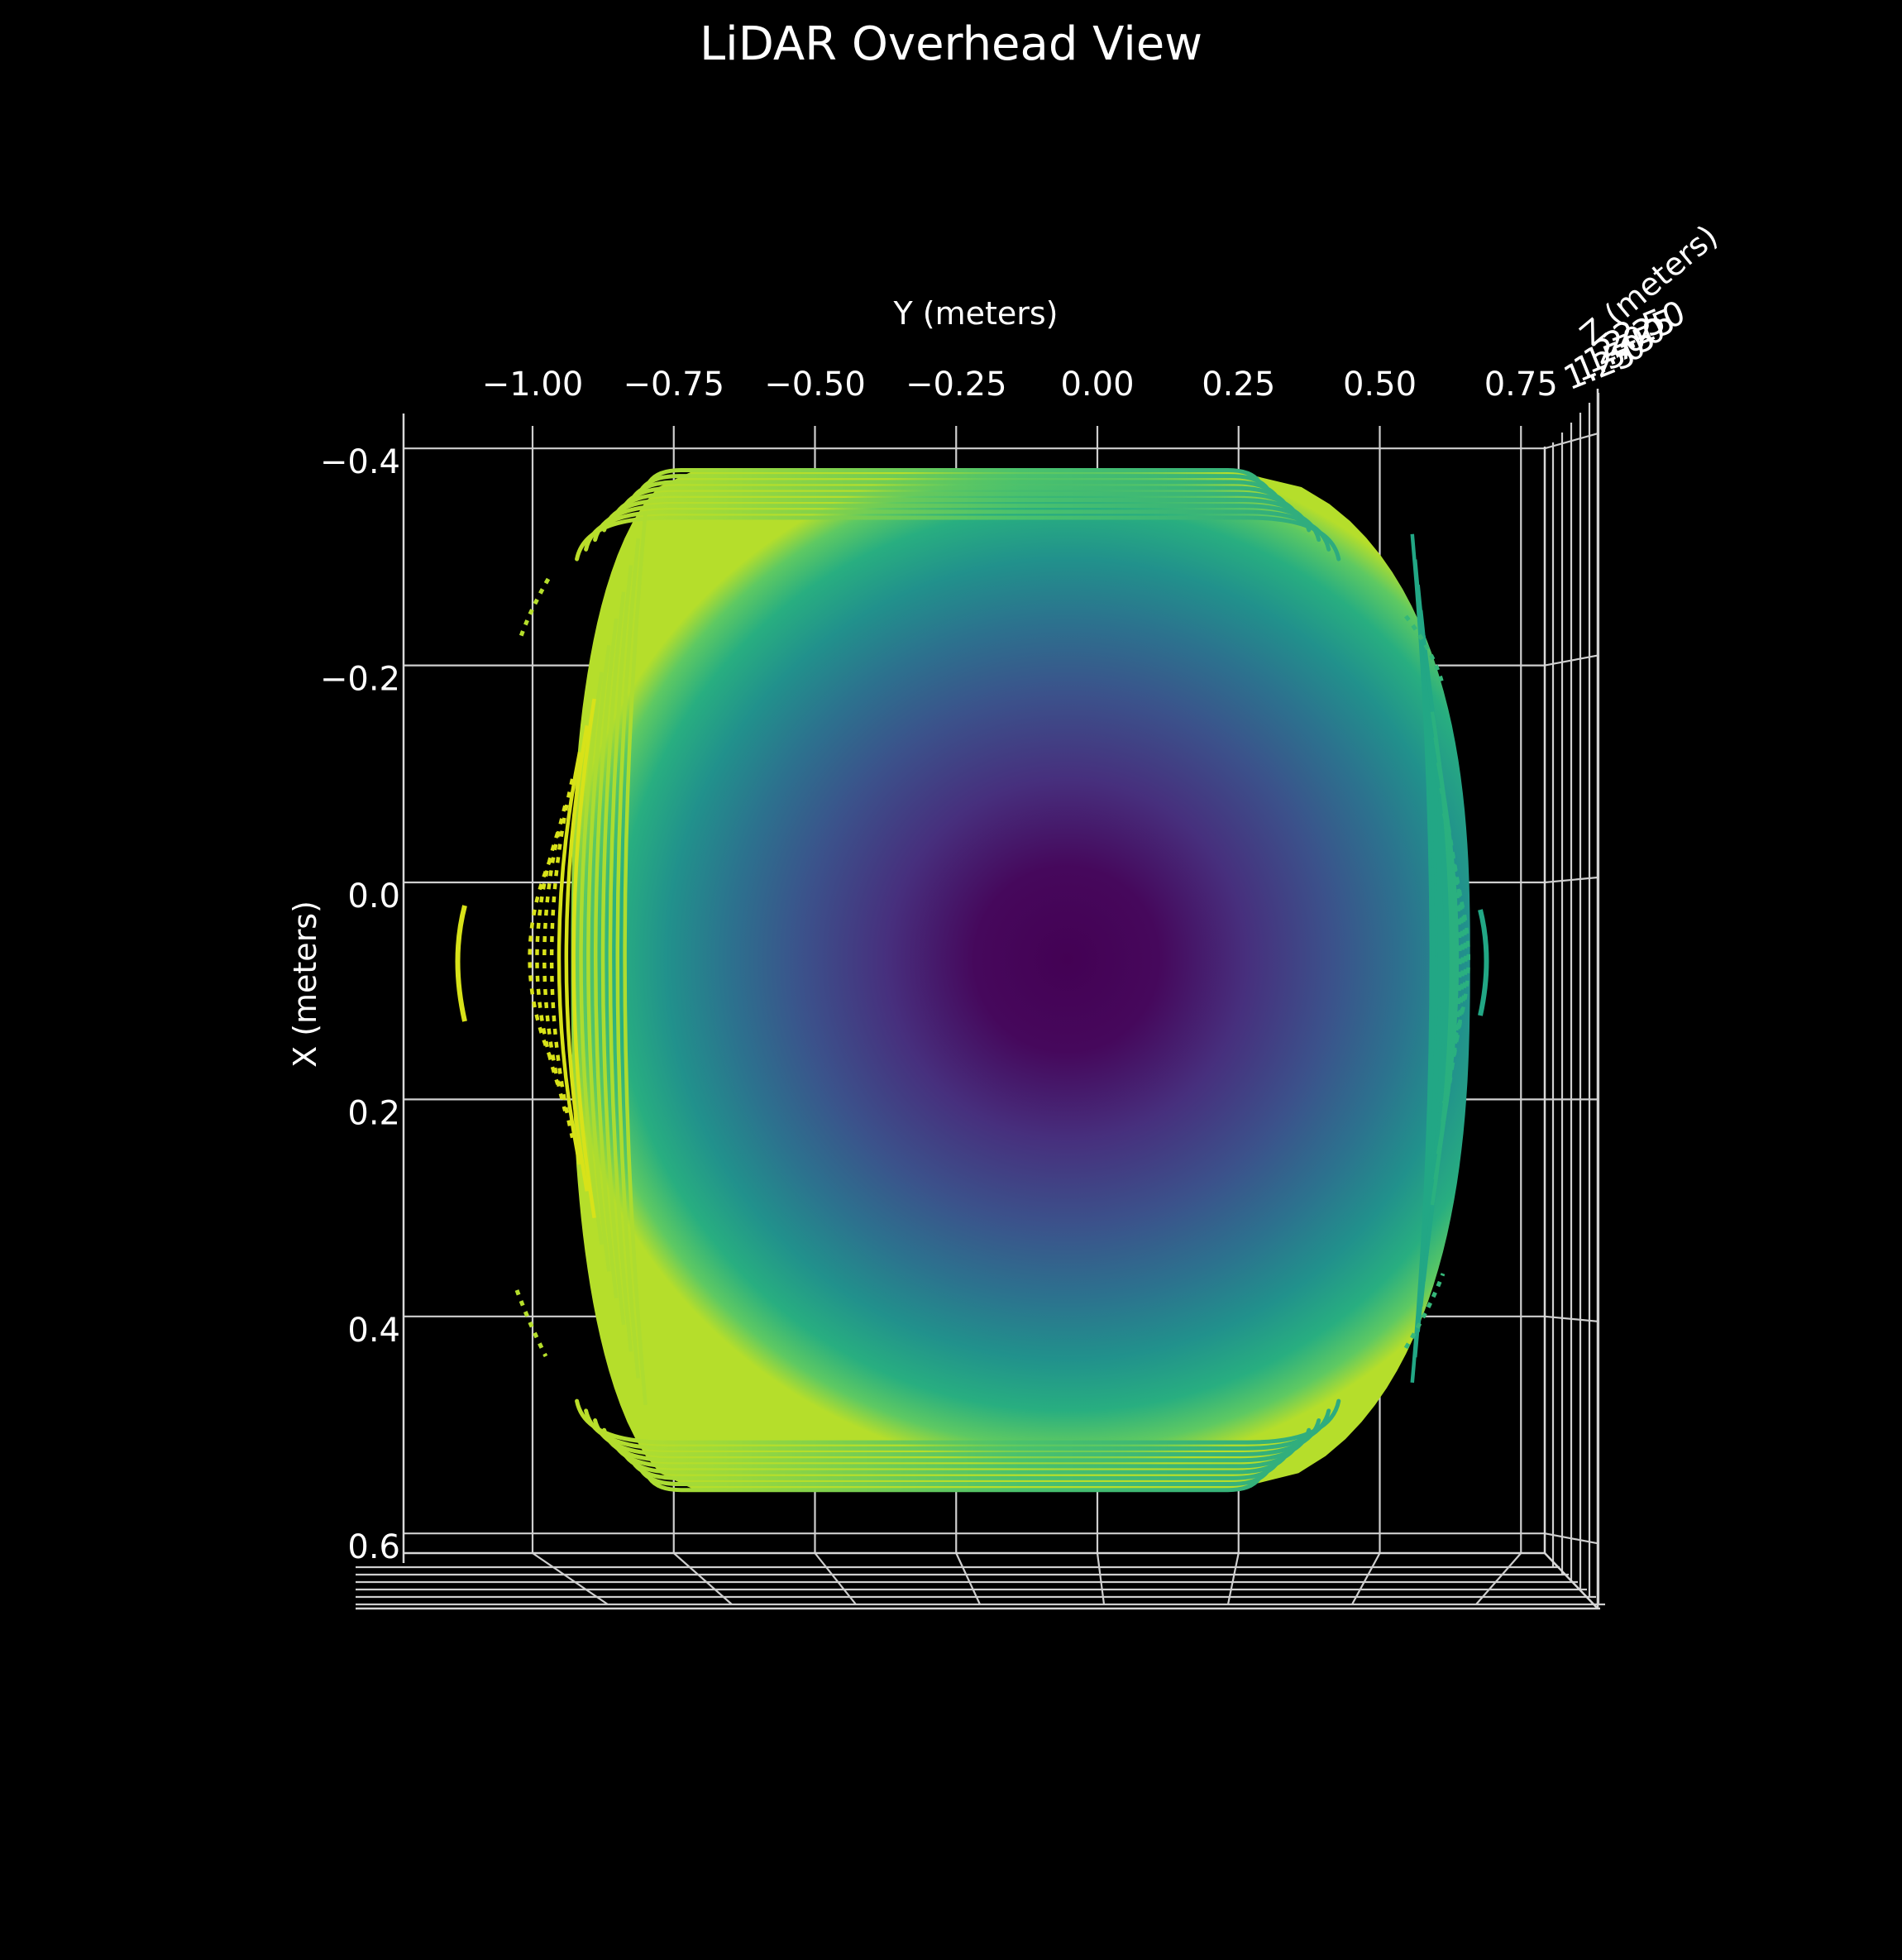 The height and width of the screenshot is (1960, 1902). Describe the element at coordinates (1521, 385) in the screenshot. I see `x-tick-label: 0.75` at that location.